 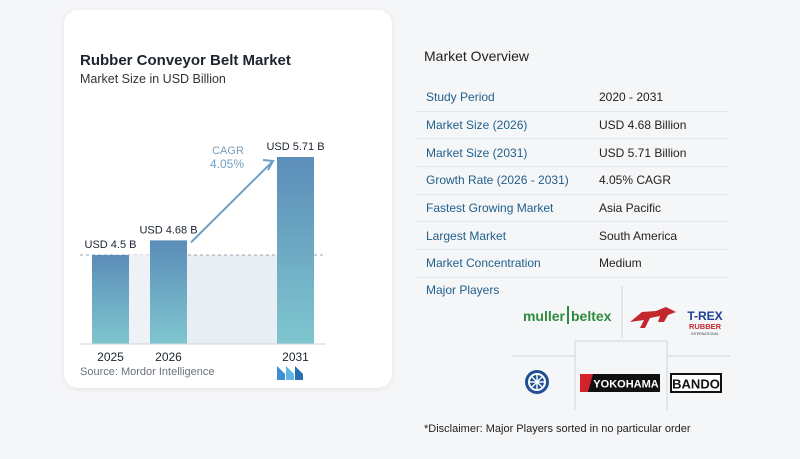 What do you see at coordinates (168, 357) in the screenshot?
I see `x-tick-label: 2026` at bounding box center [168, 357].